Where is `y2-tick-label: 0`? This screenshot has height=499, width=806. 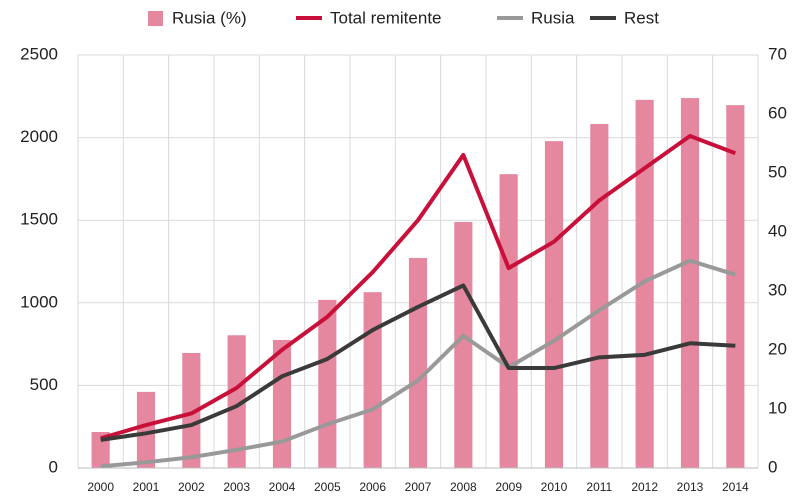 y2-tick-label: 0 is located at coordinates (772, 466).